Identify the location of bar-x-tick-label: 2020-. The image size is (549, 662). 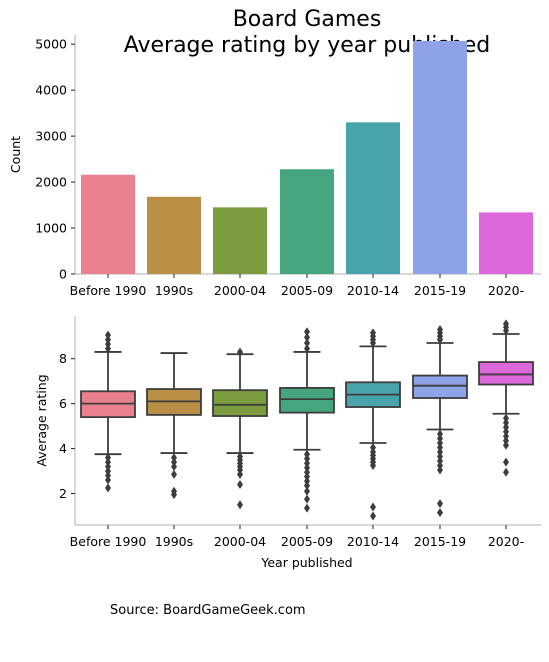
(506, 290).